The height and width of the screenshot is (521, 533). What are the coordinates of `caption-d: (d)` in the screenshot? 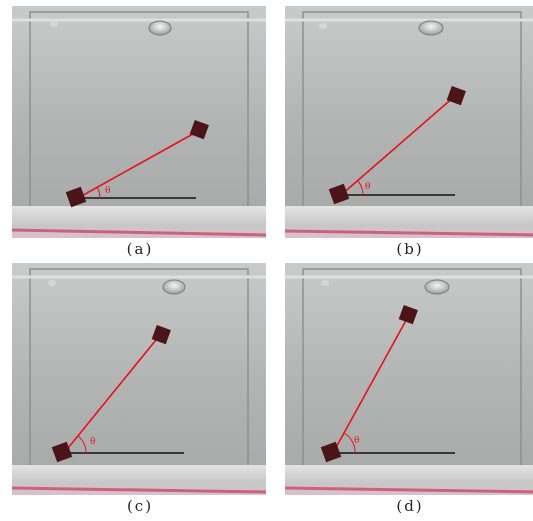 It's located at (410, 506).